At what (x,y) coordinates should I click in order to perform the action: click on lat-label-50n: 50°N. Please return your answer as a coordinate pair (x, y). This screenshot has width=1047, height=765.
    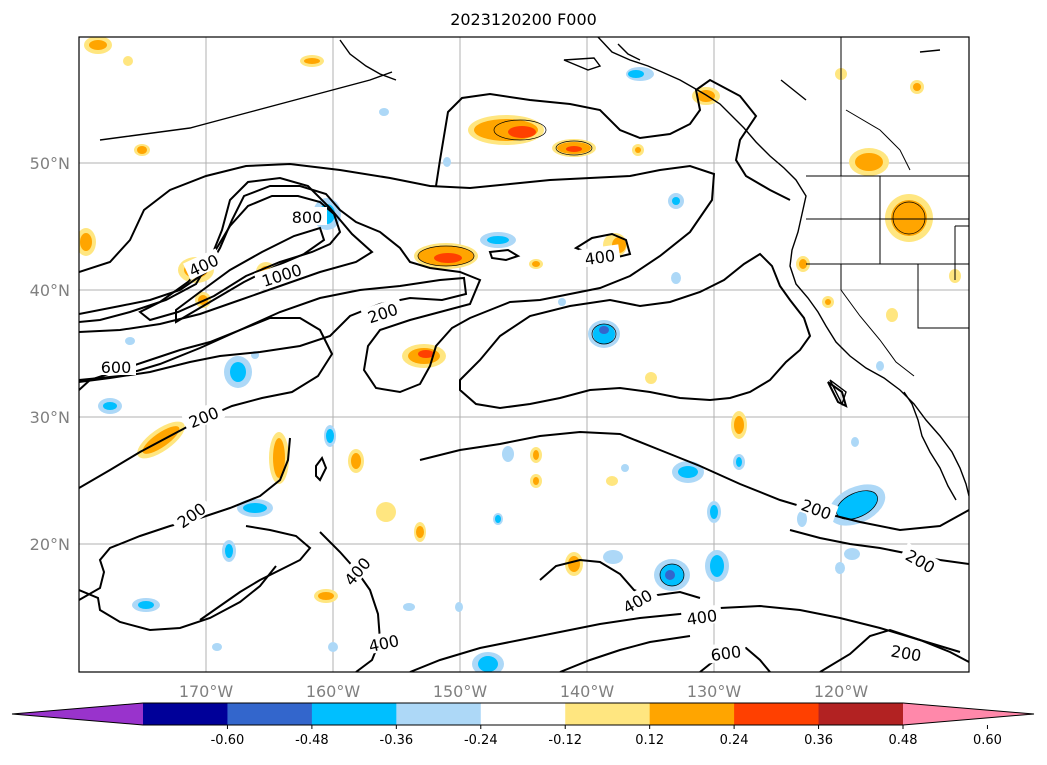
    Looking at the image, I should click on (50, 163).